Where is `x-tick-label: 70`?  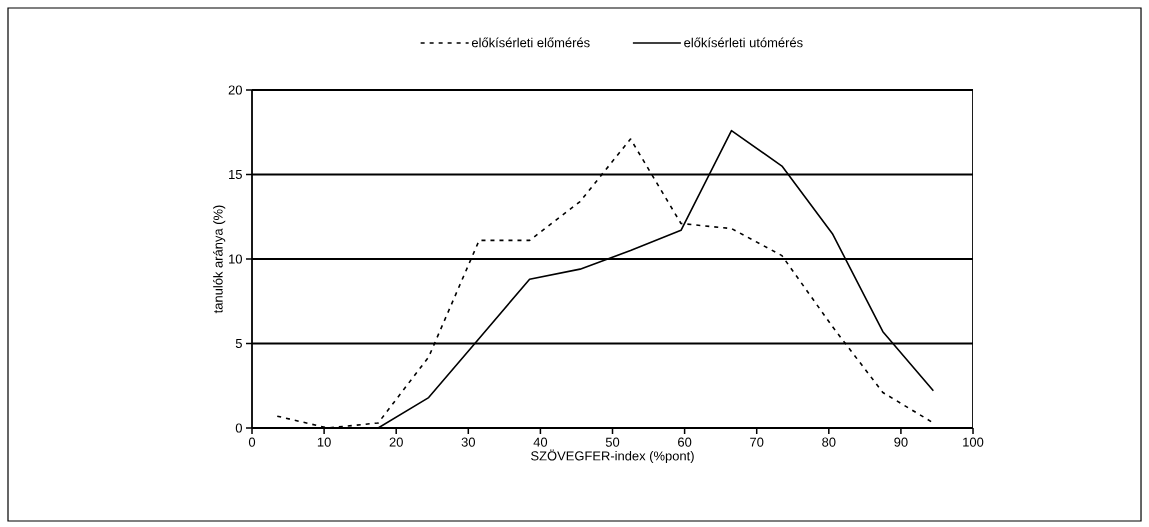
x-tick-label: 70 is located at coordinates (757, 442).